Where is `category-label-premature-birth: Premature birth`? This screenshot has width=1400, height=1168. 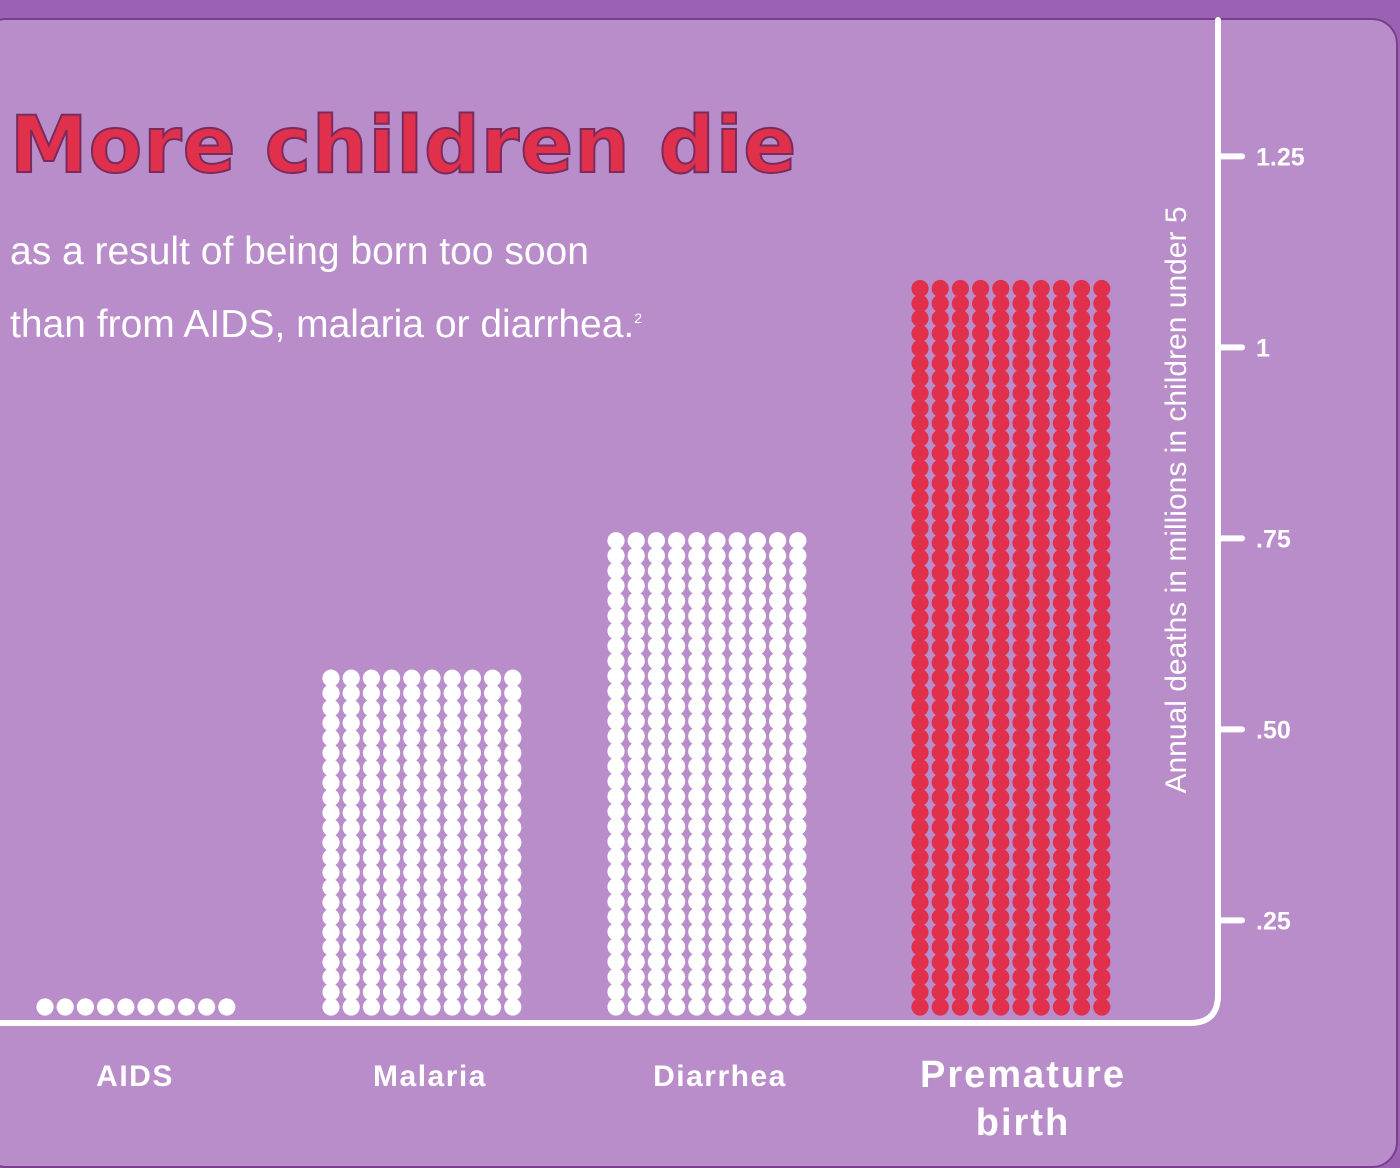 category-label-premature-birth: Premature birth is located at coordinates (1023, 1099).